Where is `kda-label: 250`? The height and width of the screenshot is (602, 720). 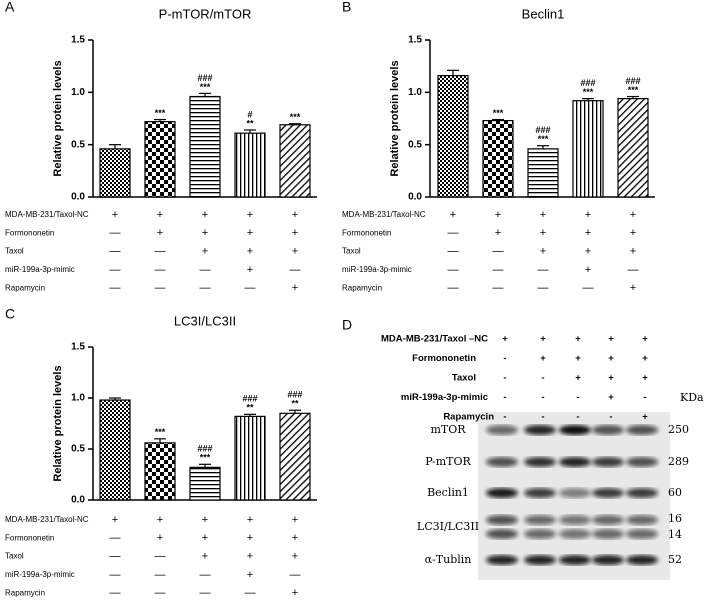 kda-label: 250 is located at coordinates (678, 429).